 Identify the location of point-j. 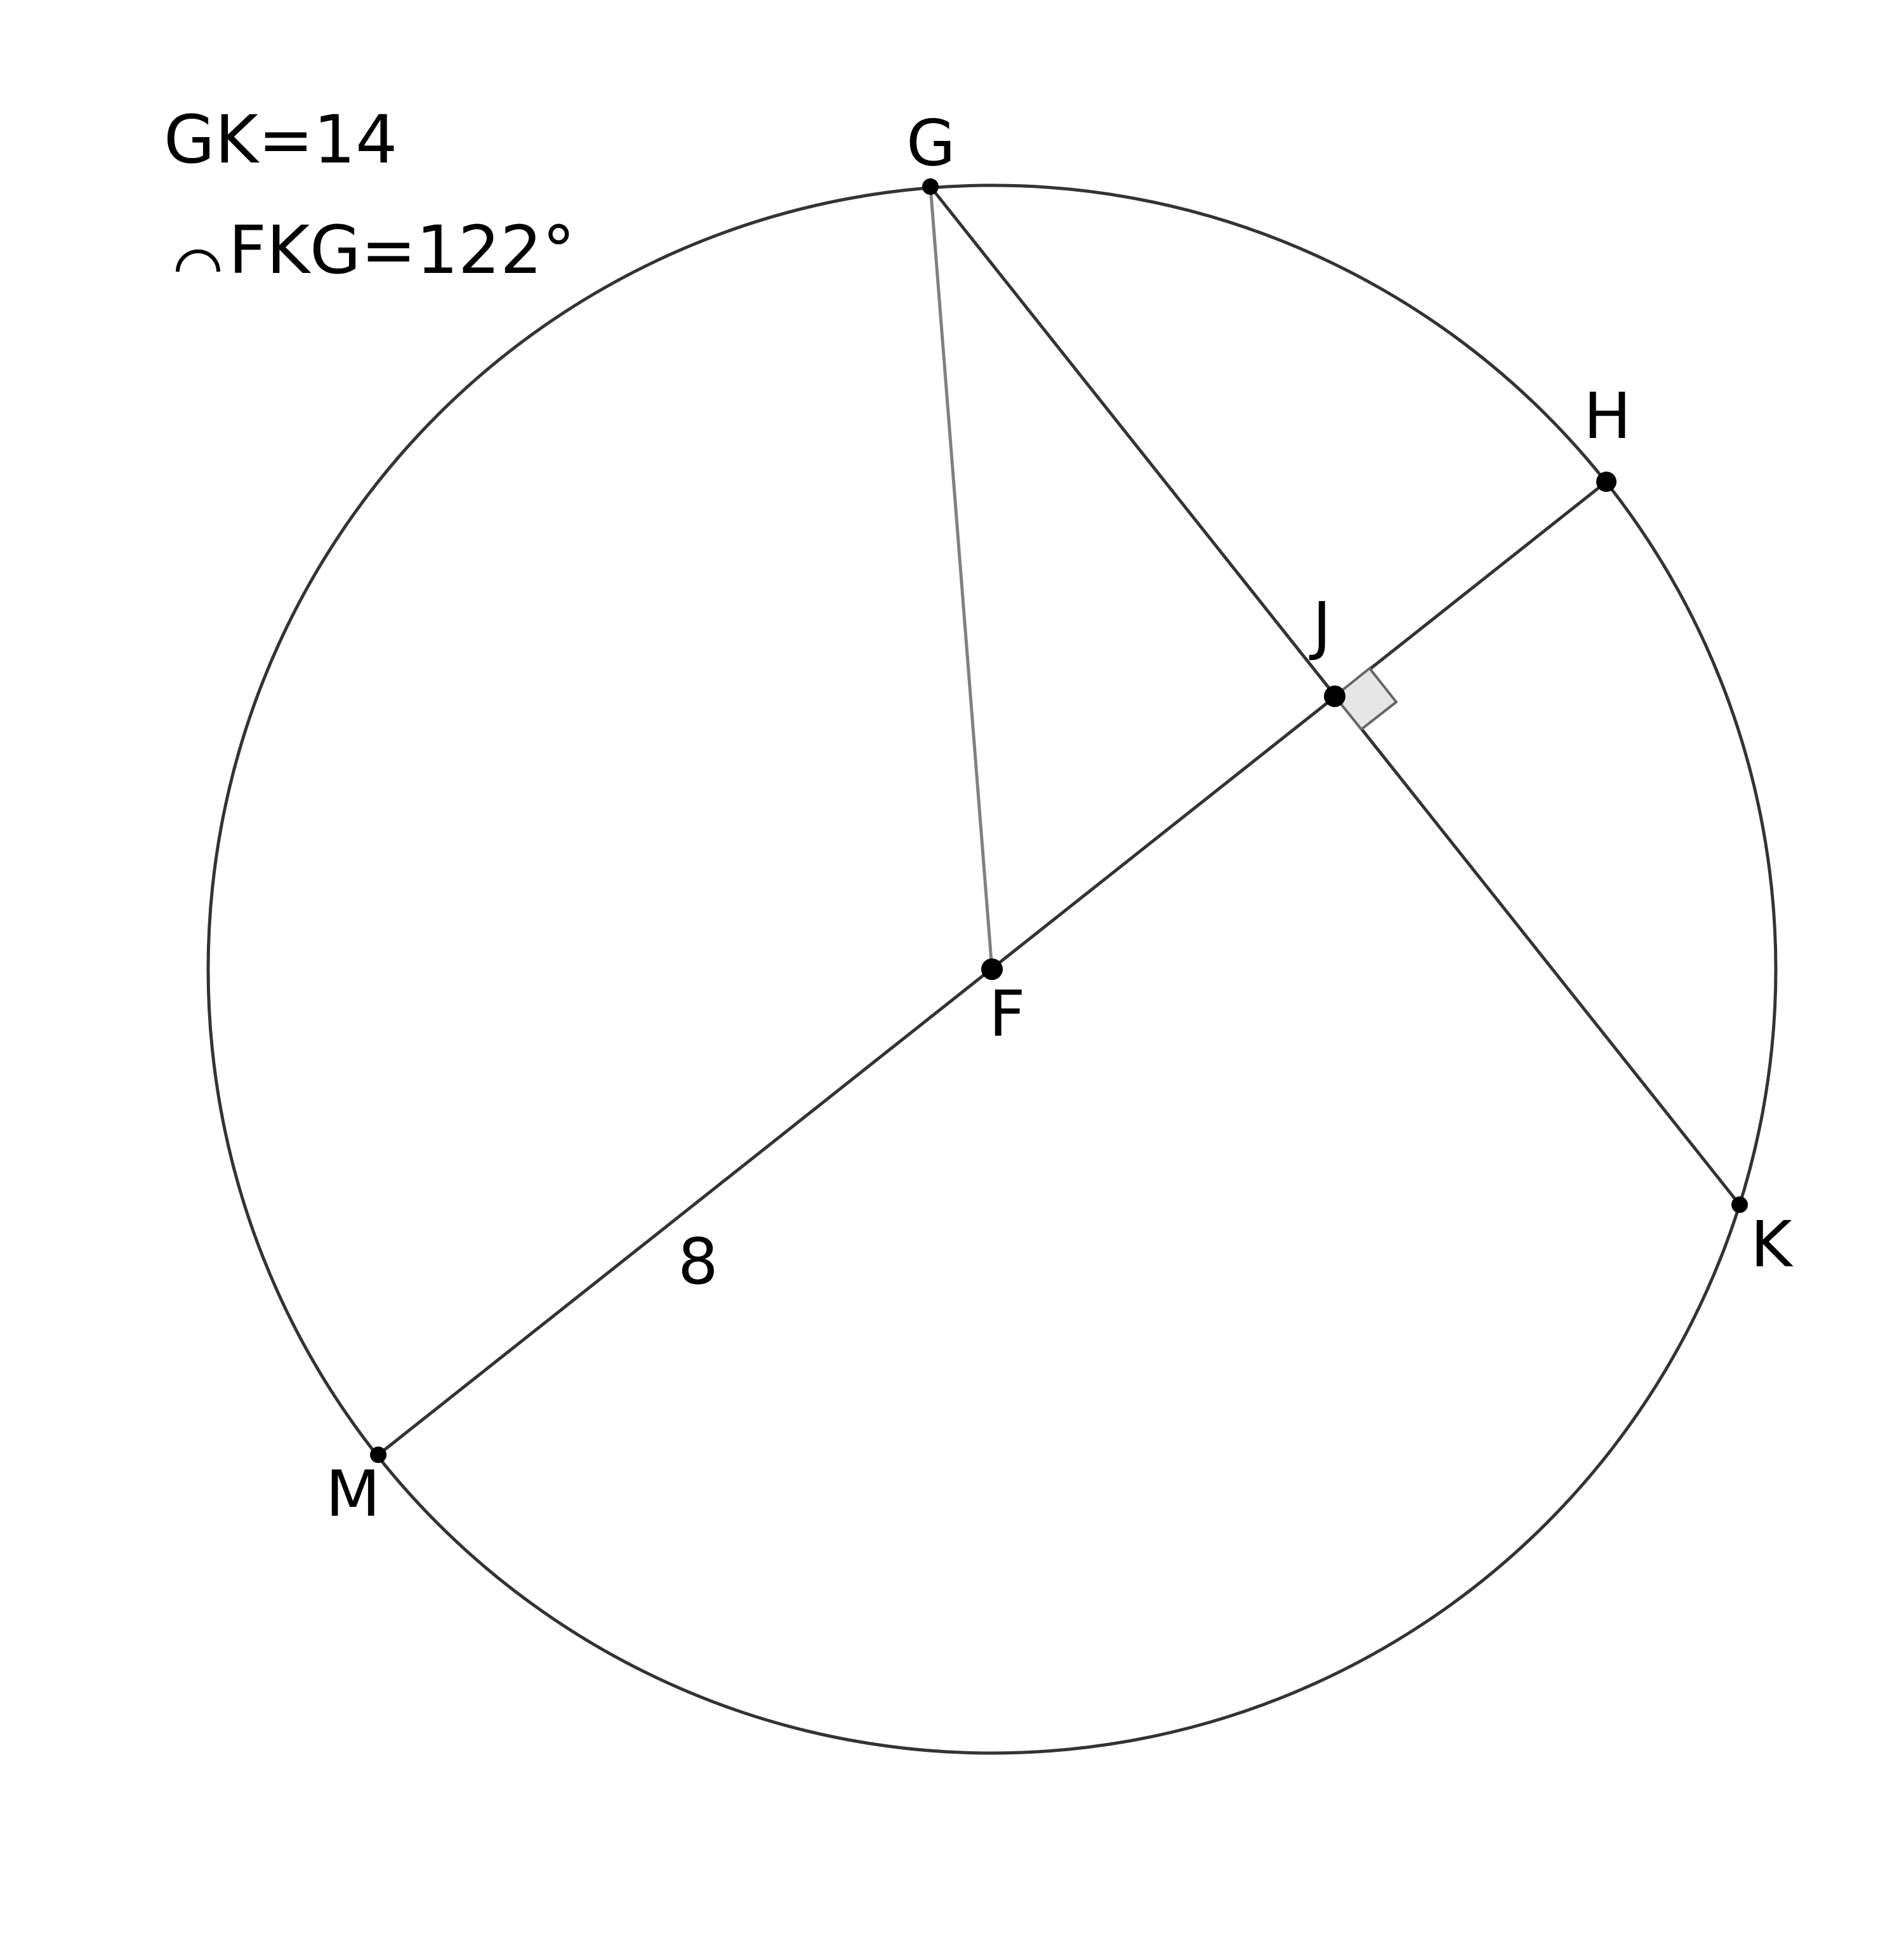
(1335, 696).